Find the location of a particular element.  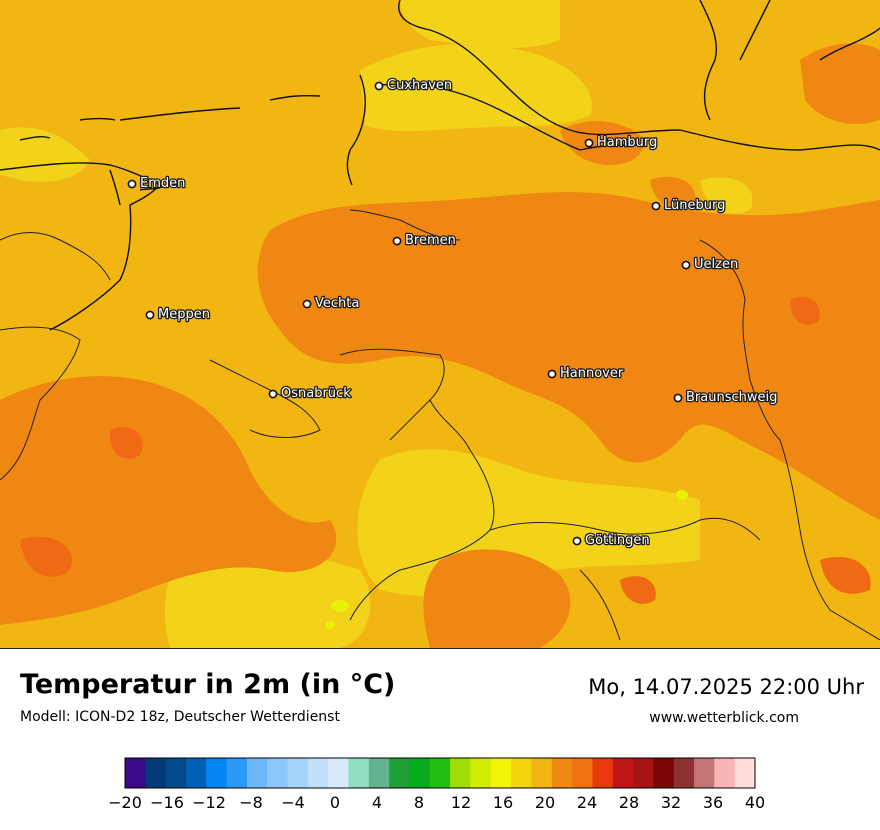

city-label: Cuxhaven is located at coordinates (419, 85).